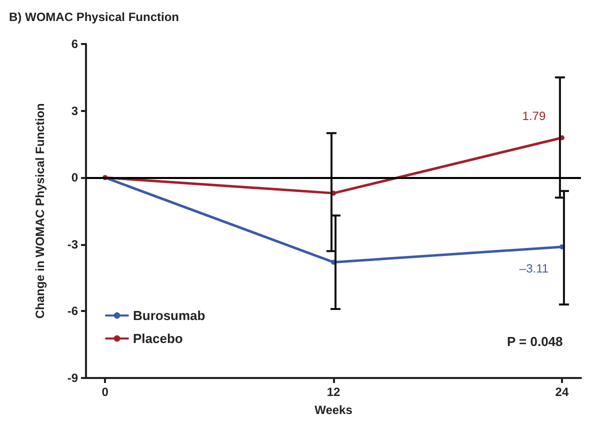 This screenshot has height=430, width=603. What do you see at coordinates (74, 177) in the screenshot?
I see `y-tick-label: 0` at bounding box center [74, 177].